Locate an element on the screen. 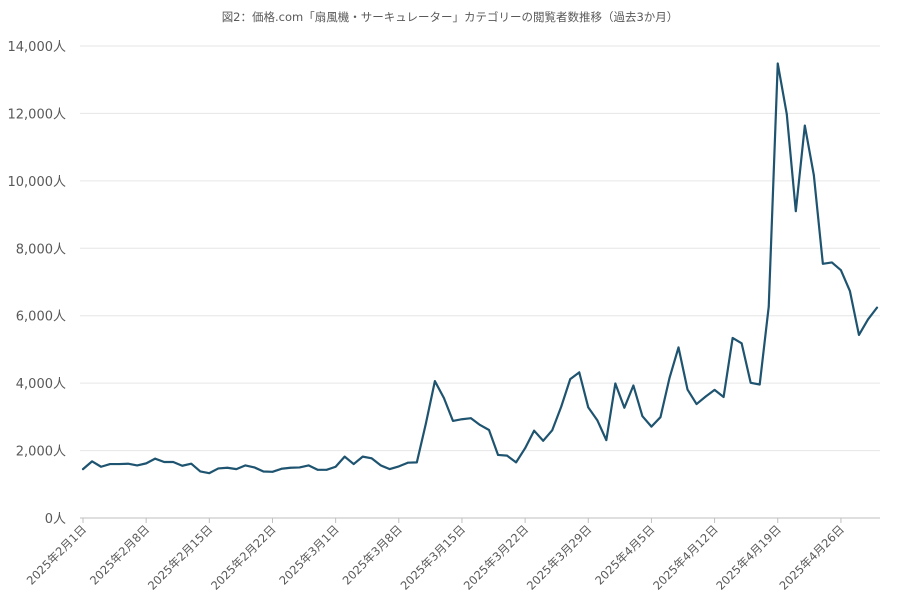 Image resolution: width=900 pixels, height=600 pixels. x-tick-label: 2025年3月22日 is located at coordinates (496, 557).